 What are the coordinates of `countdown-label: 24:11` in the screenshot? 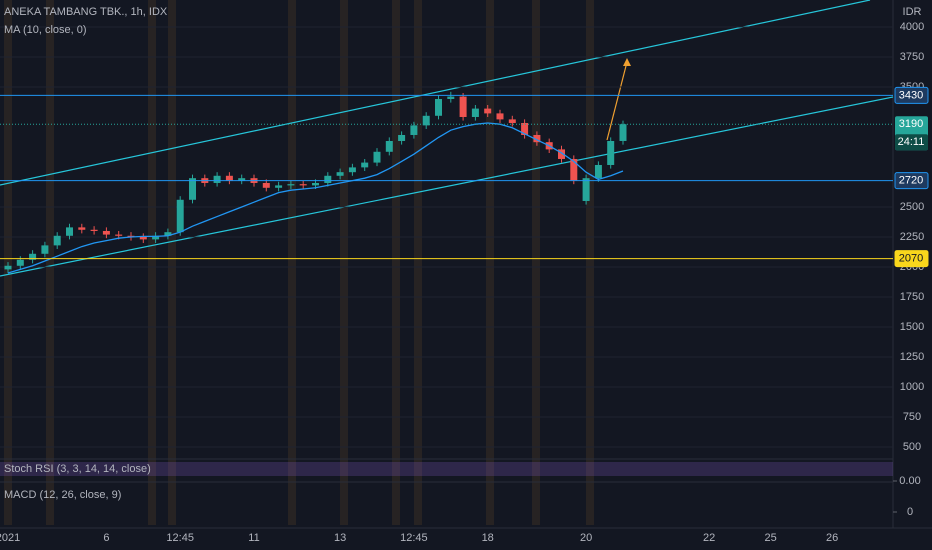 It's located at (911, 142).